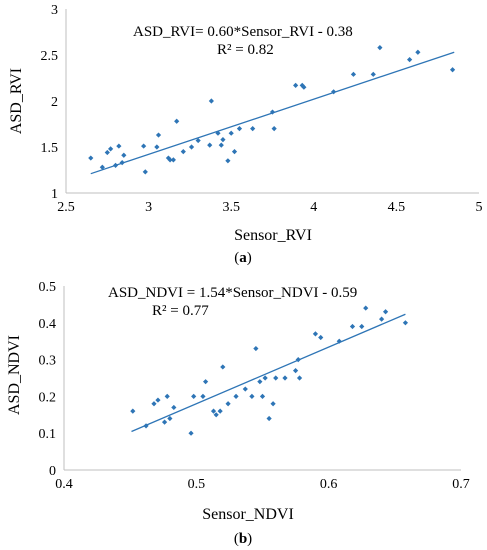  What do you see at coordinates (268, 373) in the screenshot?
I see `trend-line` at bounding box center [268, 373].